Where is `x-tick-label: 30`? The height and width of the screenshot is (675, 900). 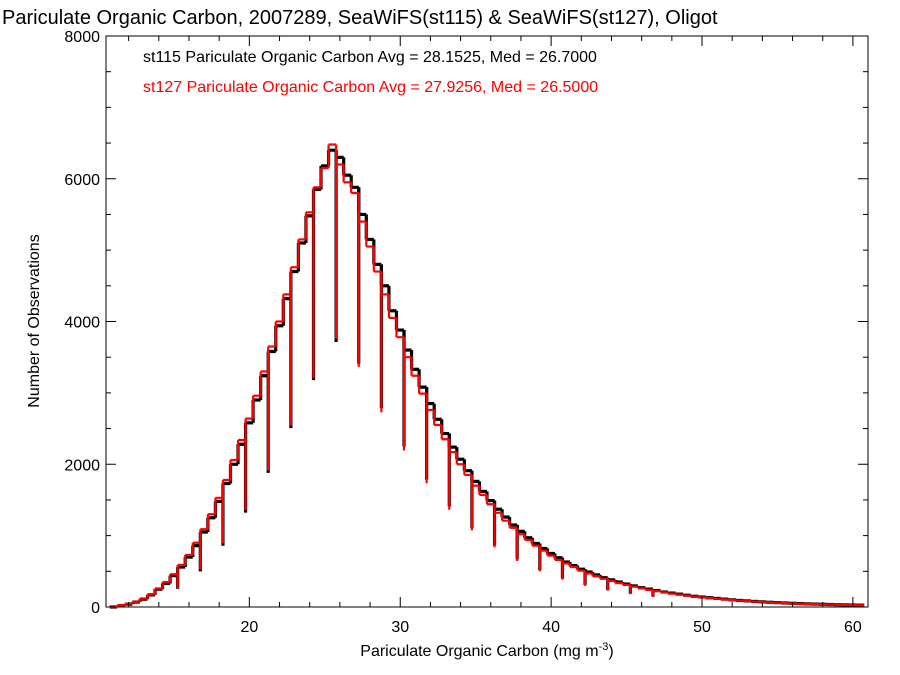
x-tick-label: 30 is located at coordinates (400, 627).